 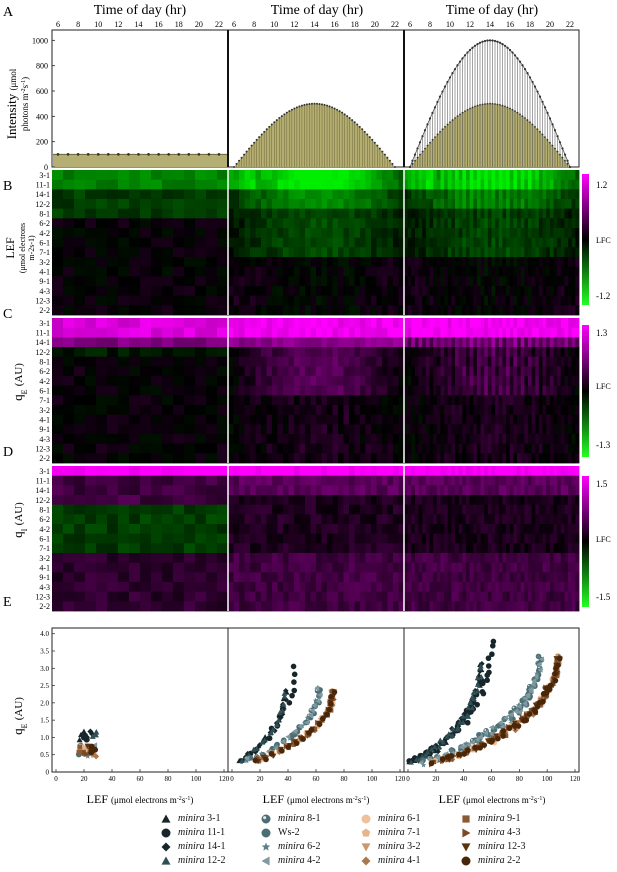 I want to click on time-tick-label: 16, so click(x=159, y=24).